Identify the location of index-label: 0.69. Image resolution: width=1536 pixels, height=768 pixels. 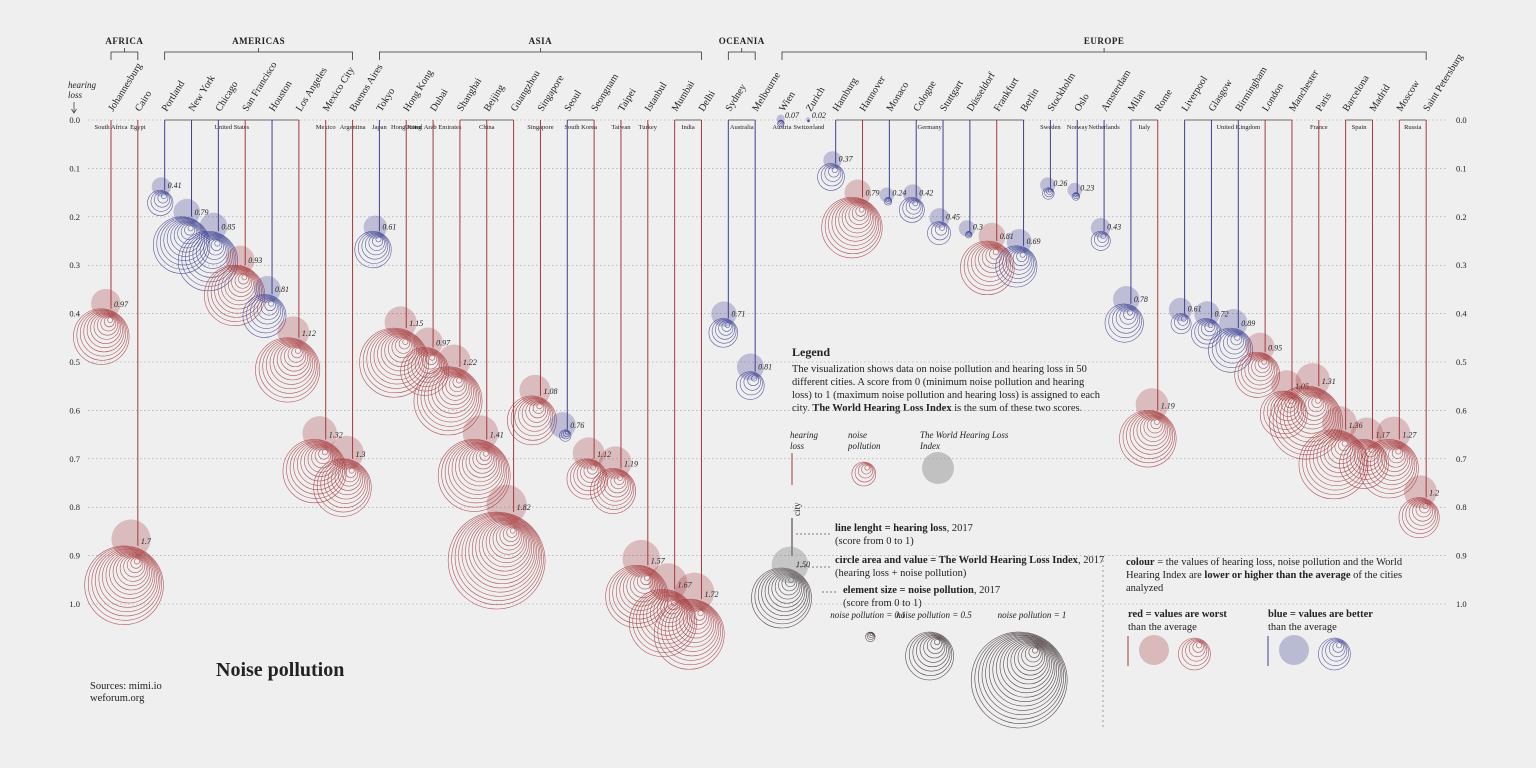
(1034, 241).